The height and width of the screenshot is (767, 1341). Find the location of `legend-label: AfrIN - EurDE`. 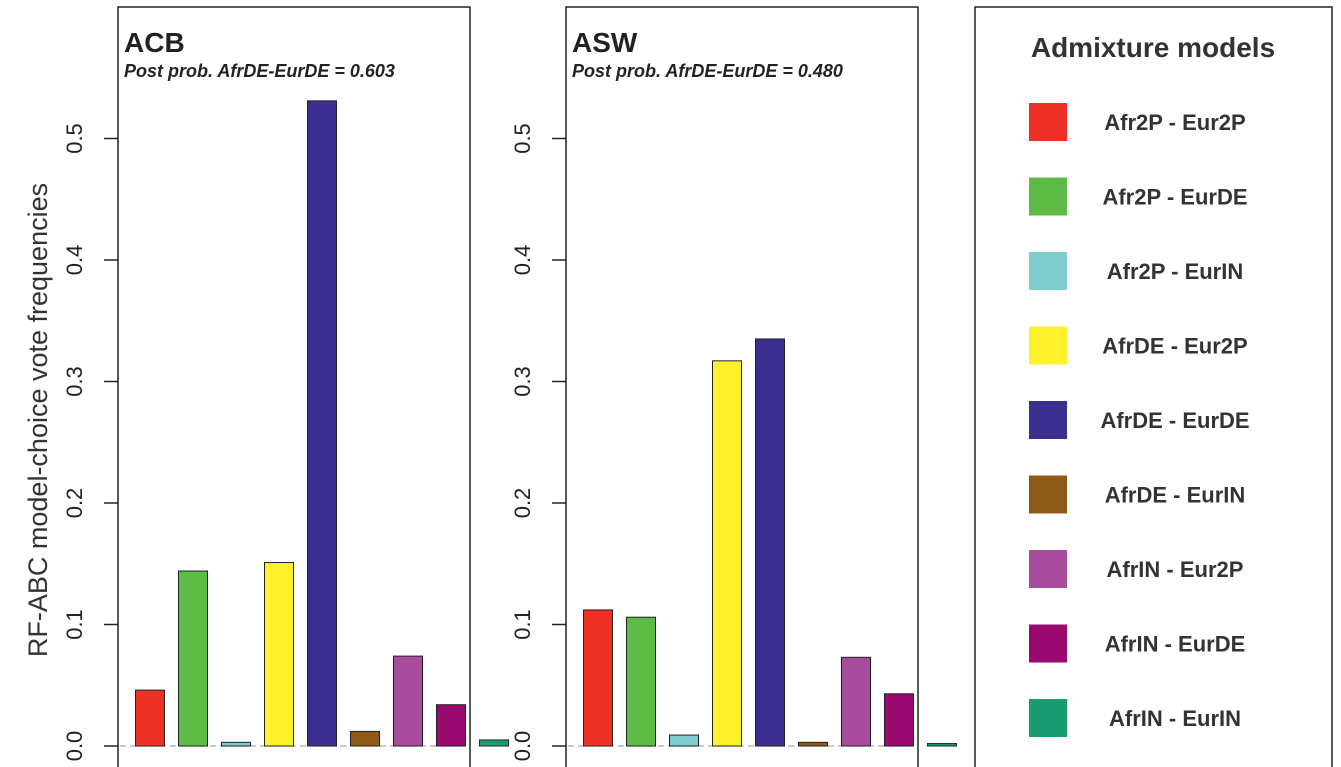

legend-label: AfrIN - EurDE is located at coordinates (1175, 644).